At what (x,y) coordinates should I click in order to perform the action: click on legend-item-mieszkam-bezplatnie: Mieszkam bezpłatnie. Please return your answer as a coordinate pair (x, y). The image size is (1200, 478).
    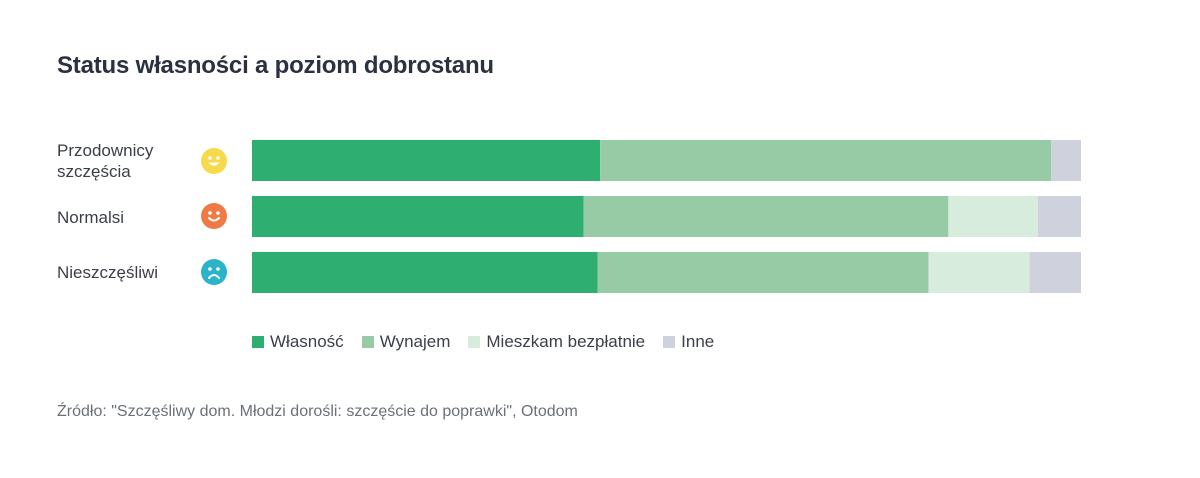
    Looking at the image, I should click on (556, 342).